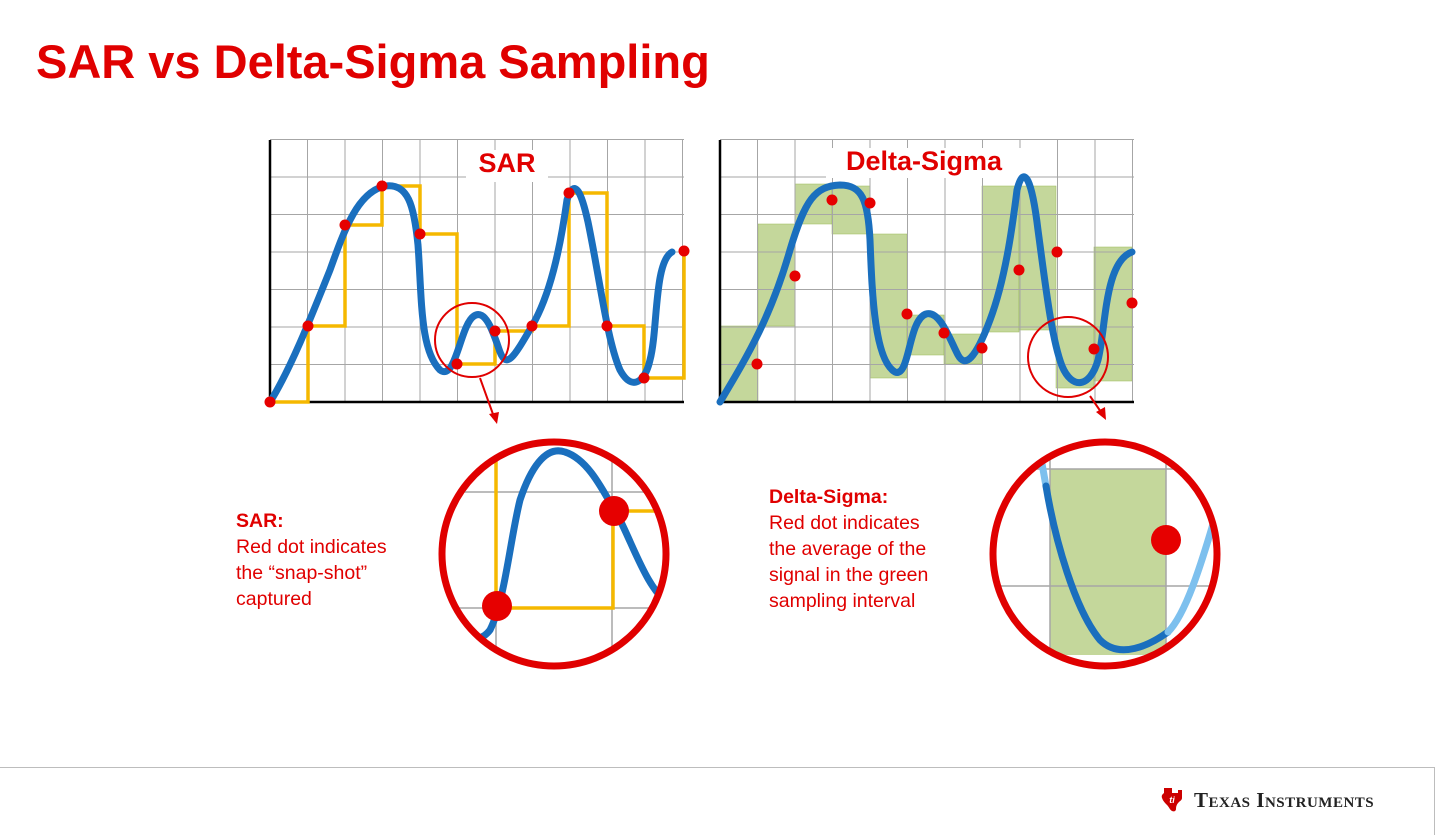 The width and height of the screenshot is (1449, 835). Describe the element at coordinates (472, 340) in the screenshot. I see `sar-zoom-marker` at that location.